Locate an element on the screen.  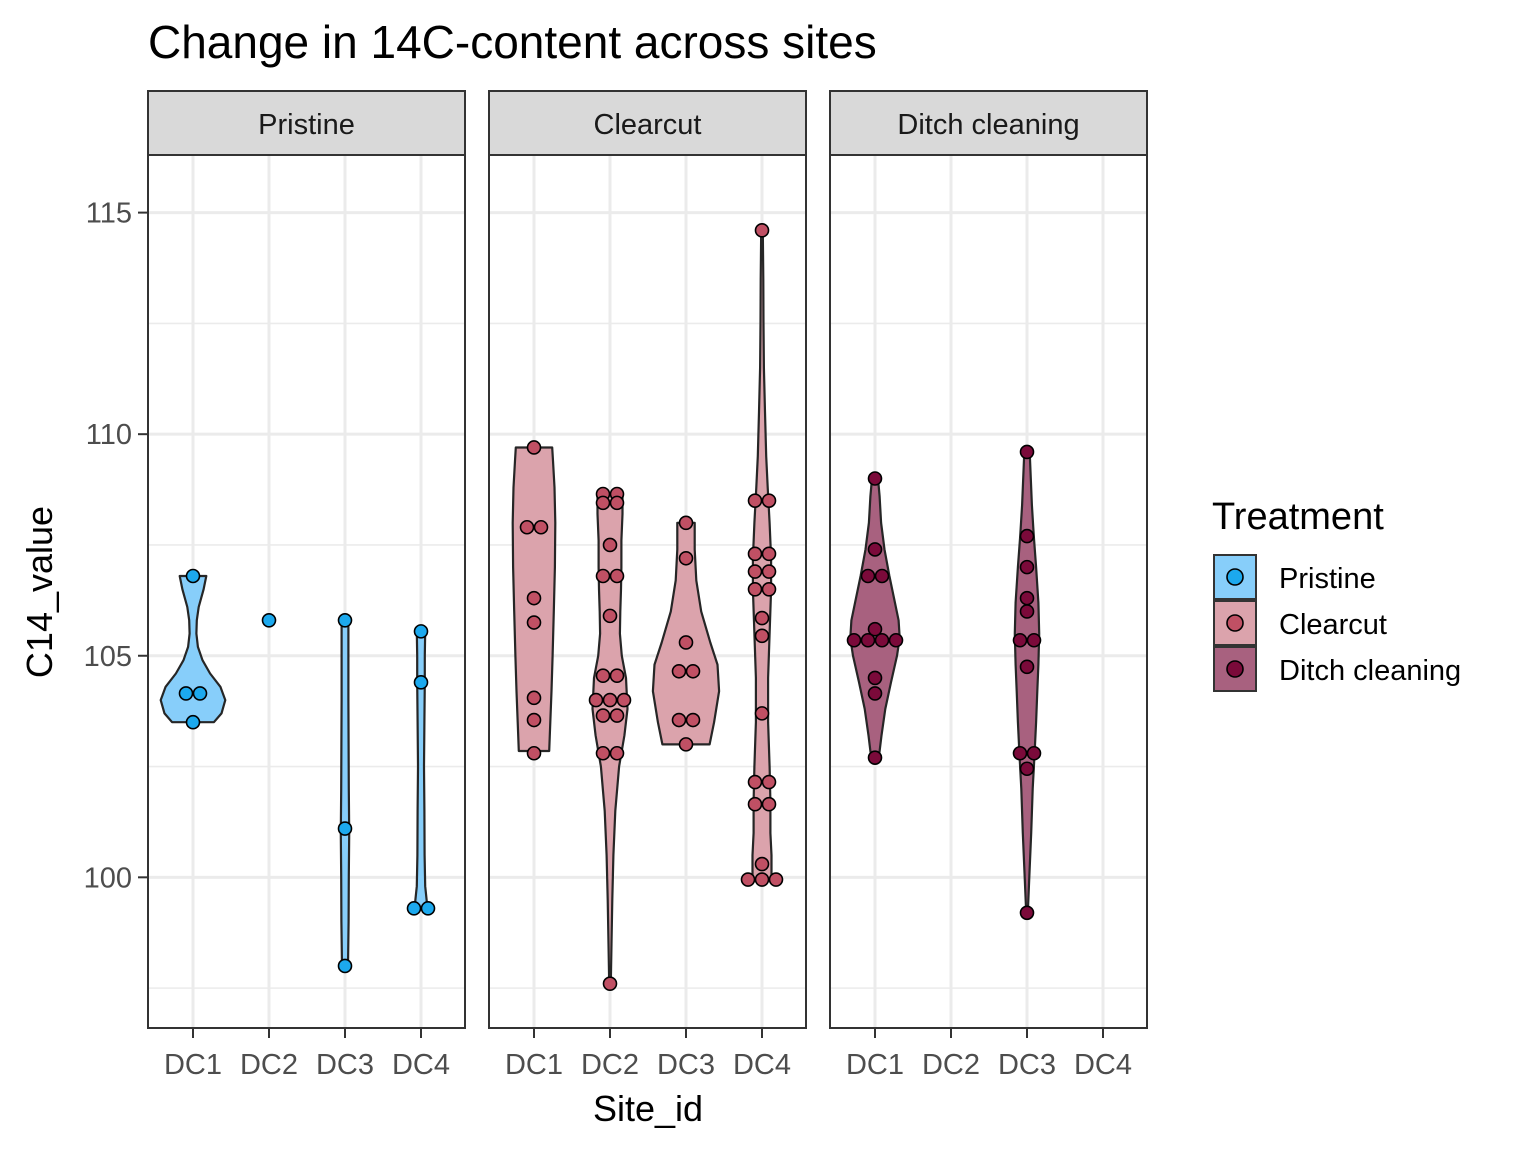
y-axis-title: C14_value is located at coordinates (39, 592).